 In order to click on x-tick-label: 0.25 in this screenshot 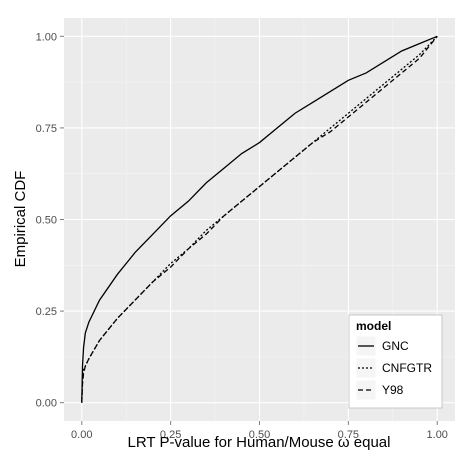, I will do `click(170, 435)`.